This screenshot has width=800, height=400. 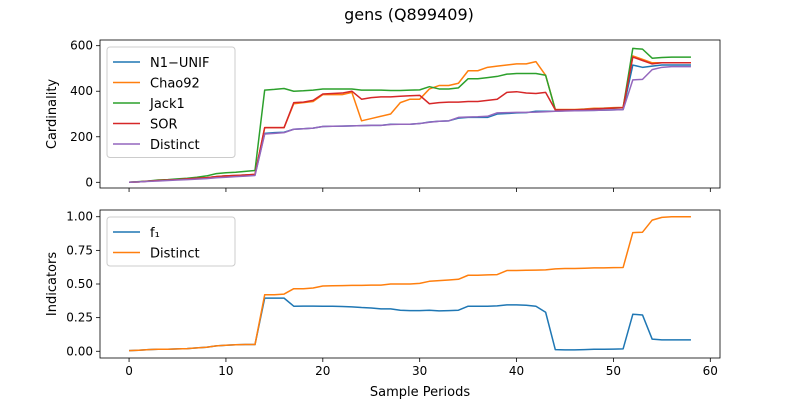 I want to click on x-tick-label: 0, so click(x=129, y=371).